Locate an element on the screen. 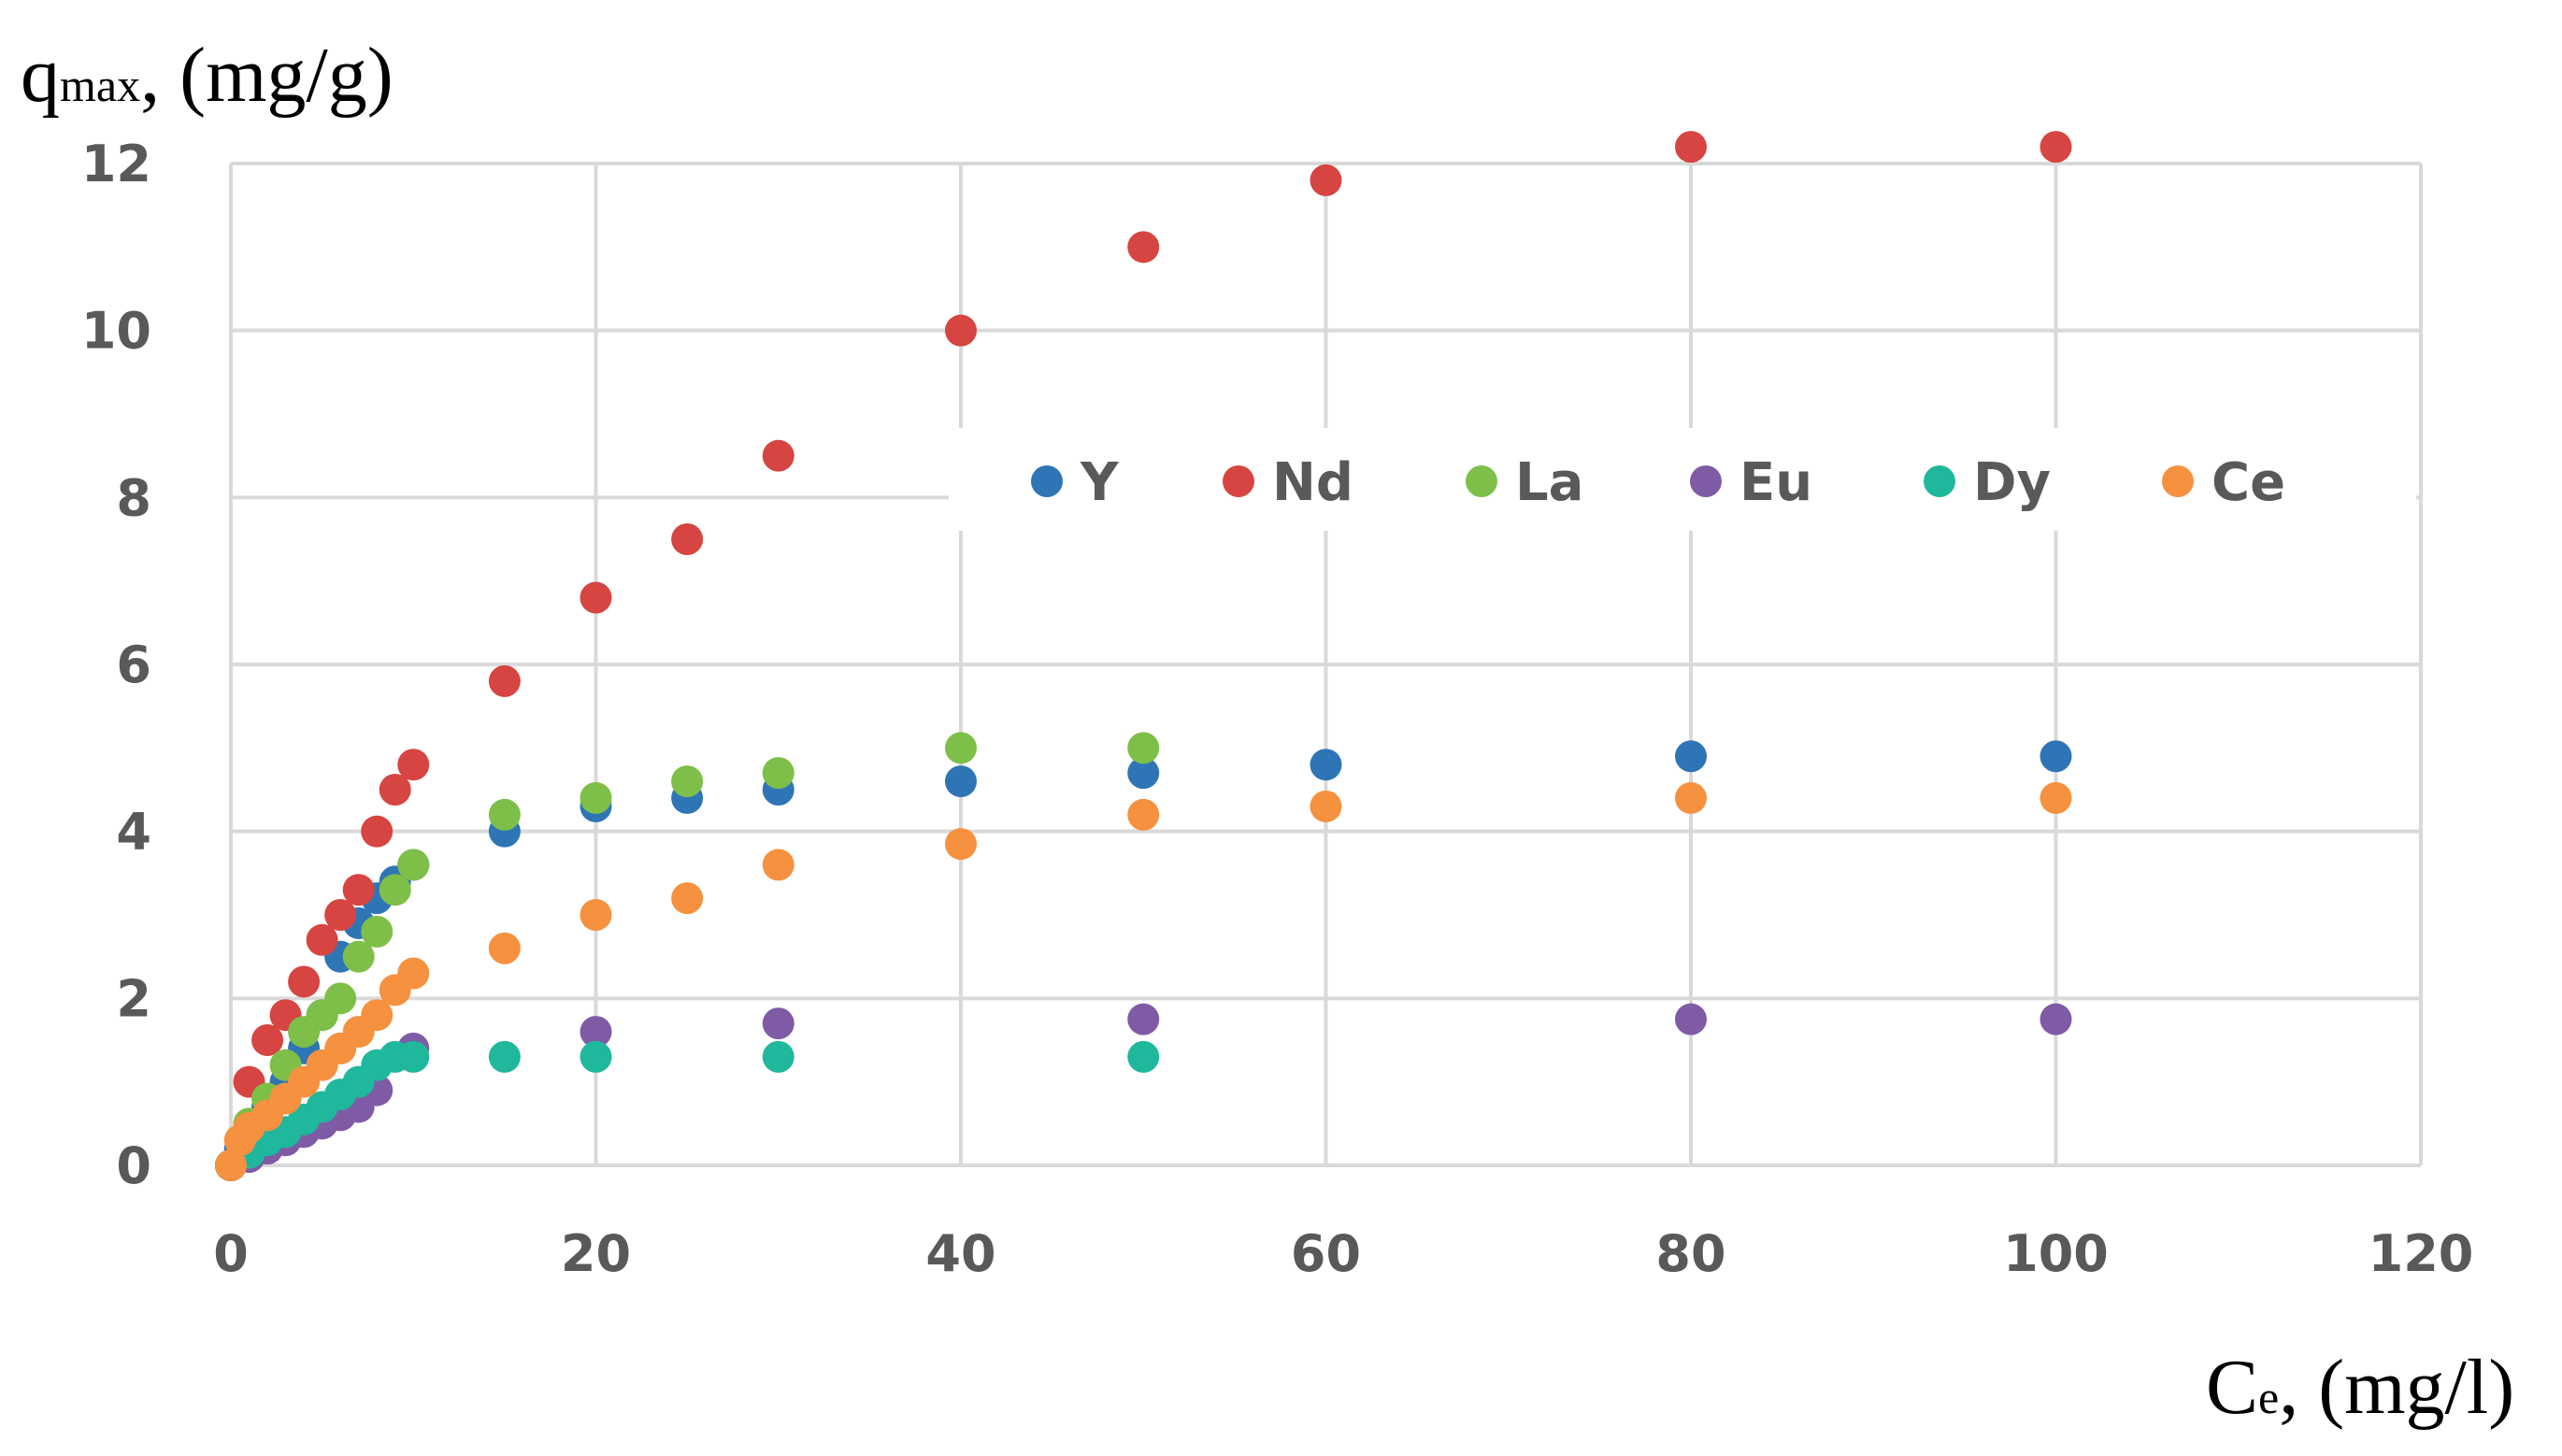 The image size is (2562, 1456). legend: Y Nd La Eu Dy Ce is located at coordinates (1682, 479).